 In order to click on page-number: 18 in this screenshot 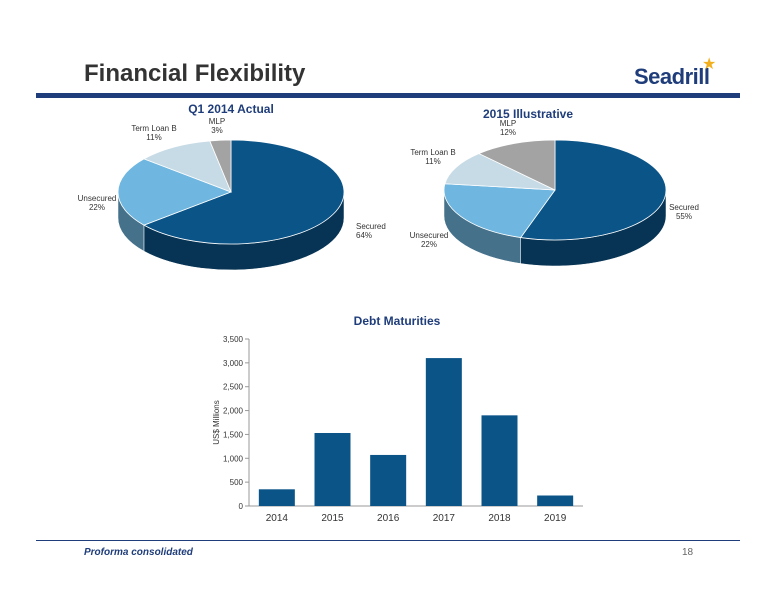, I will do `click(688, 552)`.